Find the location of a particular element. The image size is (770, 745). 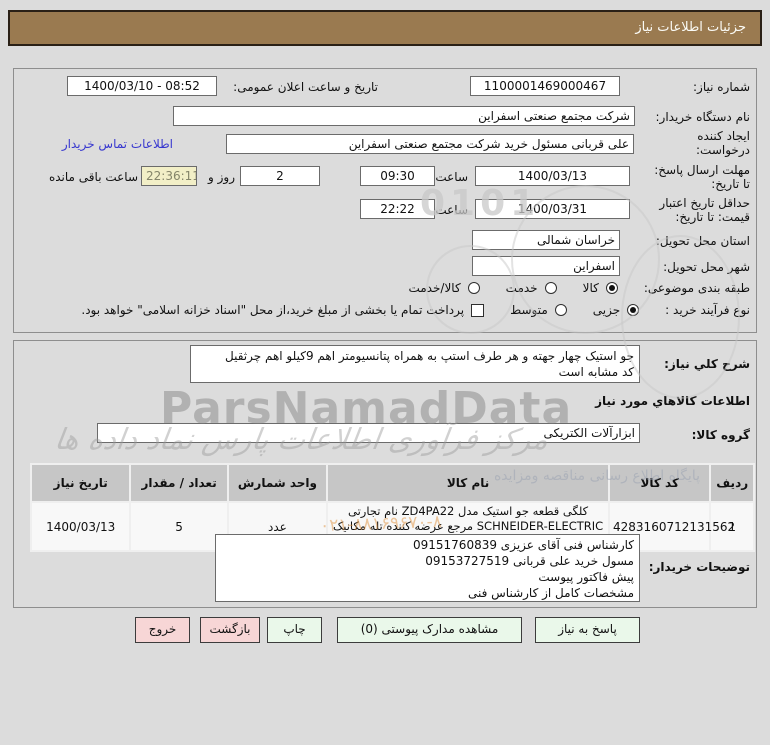

time-left-label: ساعت باقی مانده is located at coordinates (93, 177).